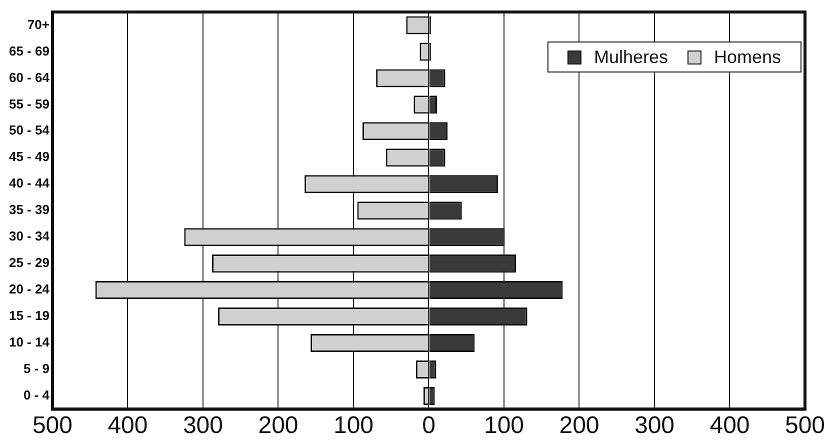  Describe the element at coordinates (29, 316) in the screenshot. I see `y-tick-label: 15 - 19` at that location.